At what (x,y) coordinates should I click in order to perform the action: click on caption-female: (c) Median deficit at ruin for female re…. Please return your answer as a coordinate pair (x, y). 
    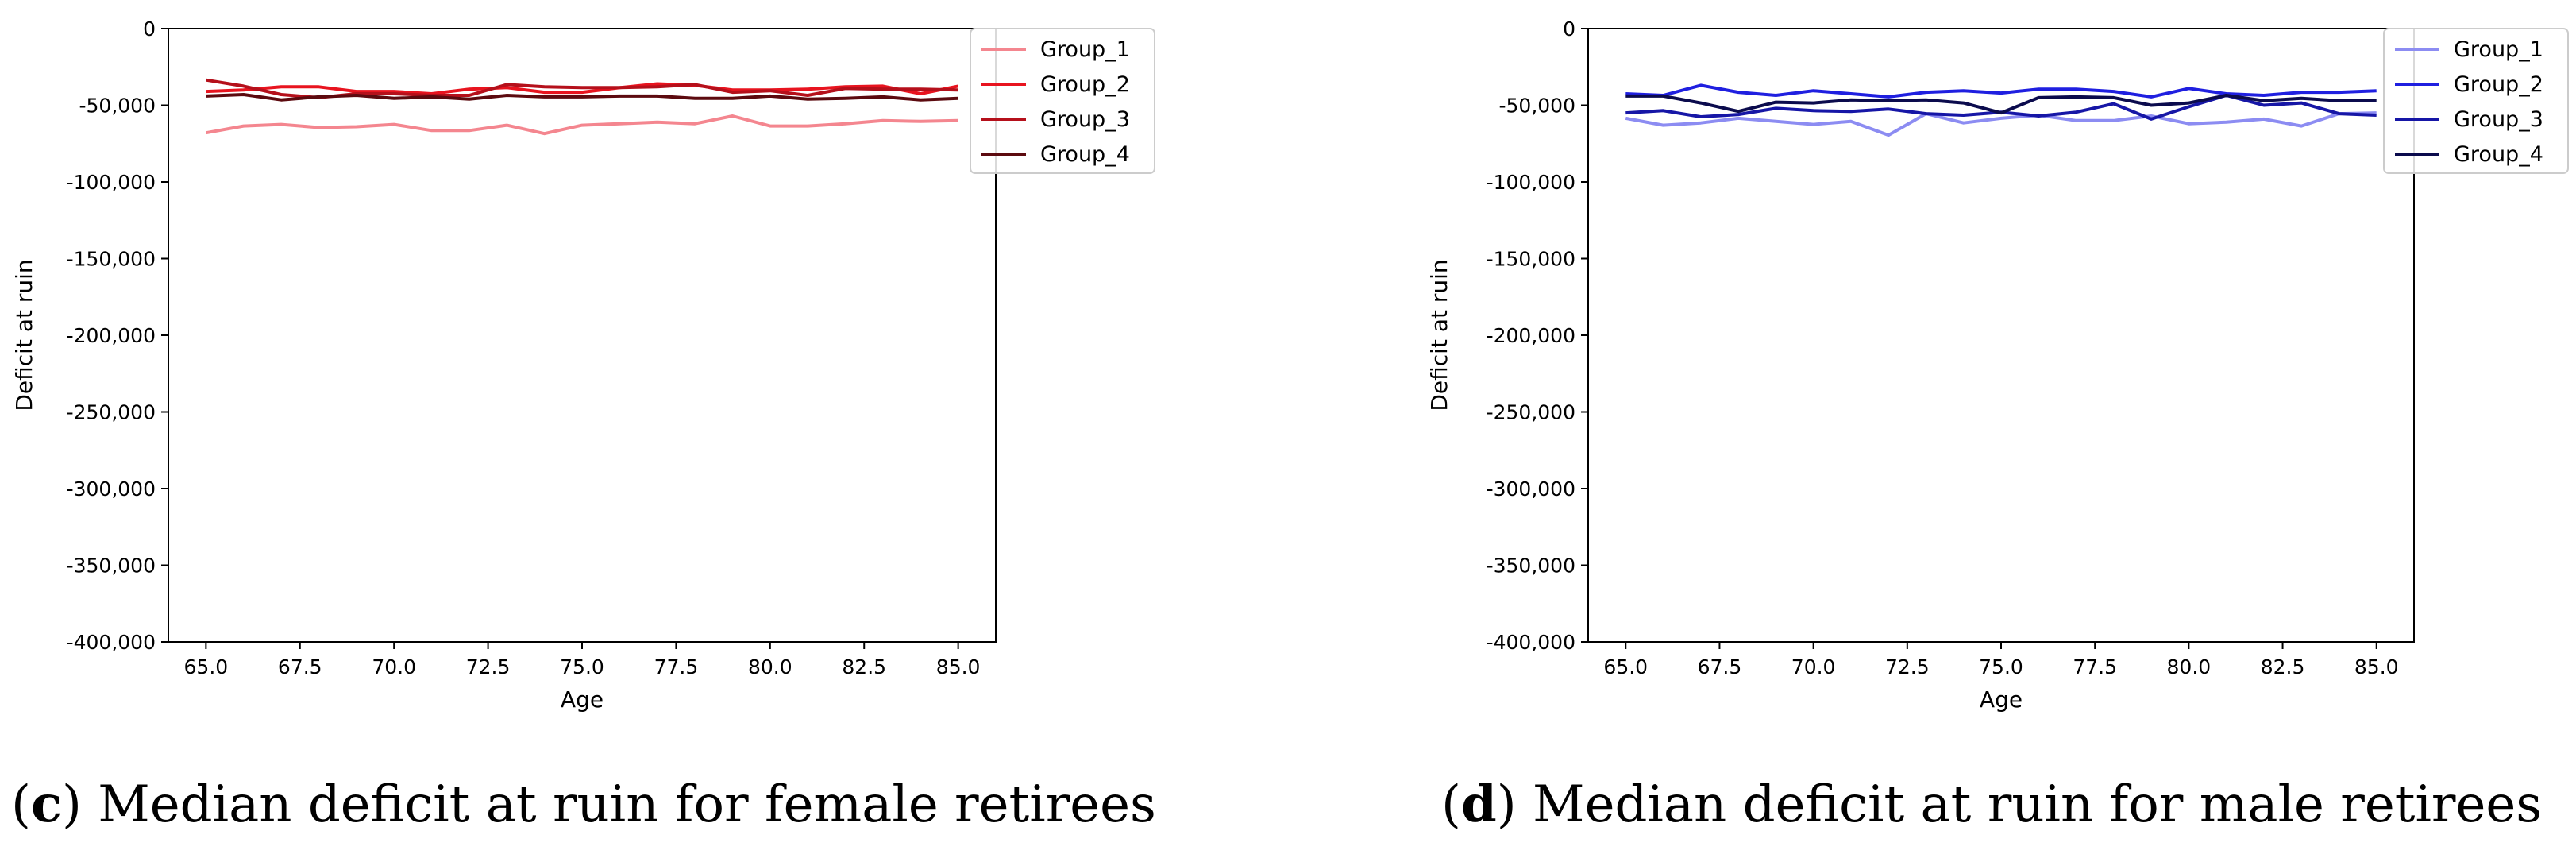
    Looking at the image, I should click on (583, 804).